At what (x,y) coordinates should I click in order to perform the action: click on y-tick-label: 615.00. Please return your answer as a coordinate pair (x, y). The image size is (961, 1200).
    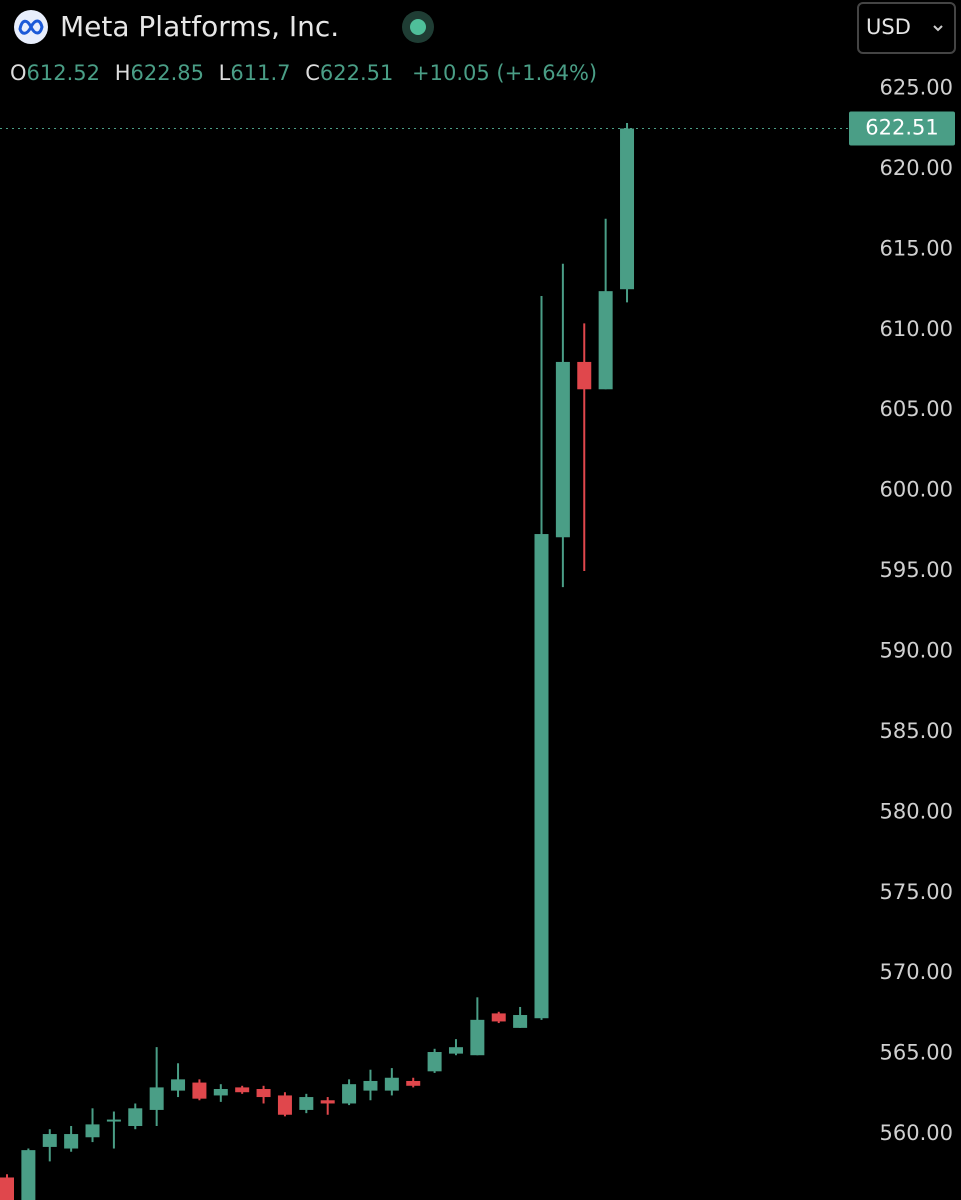
    Looking at the image, I should click on (916, 248).